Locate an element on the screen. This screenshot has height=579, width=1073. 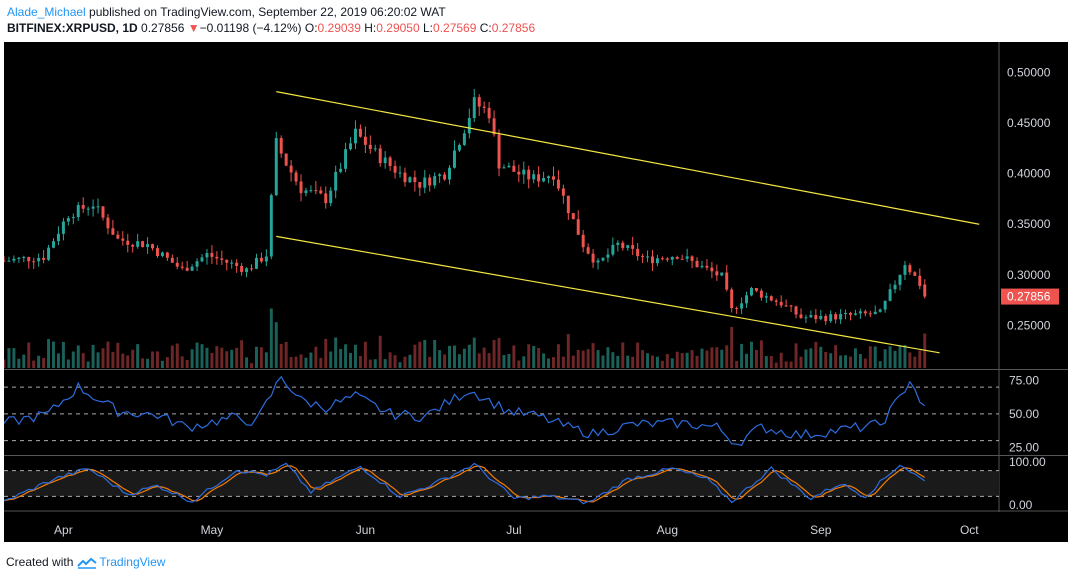
tradingview-brand: TradingView is located at coordinates (132, 562).